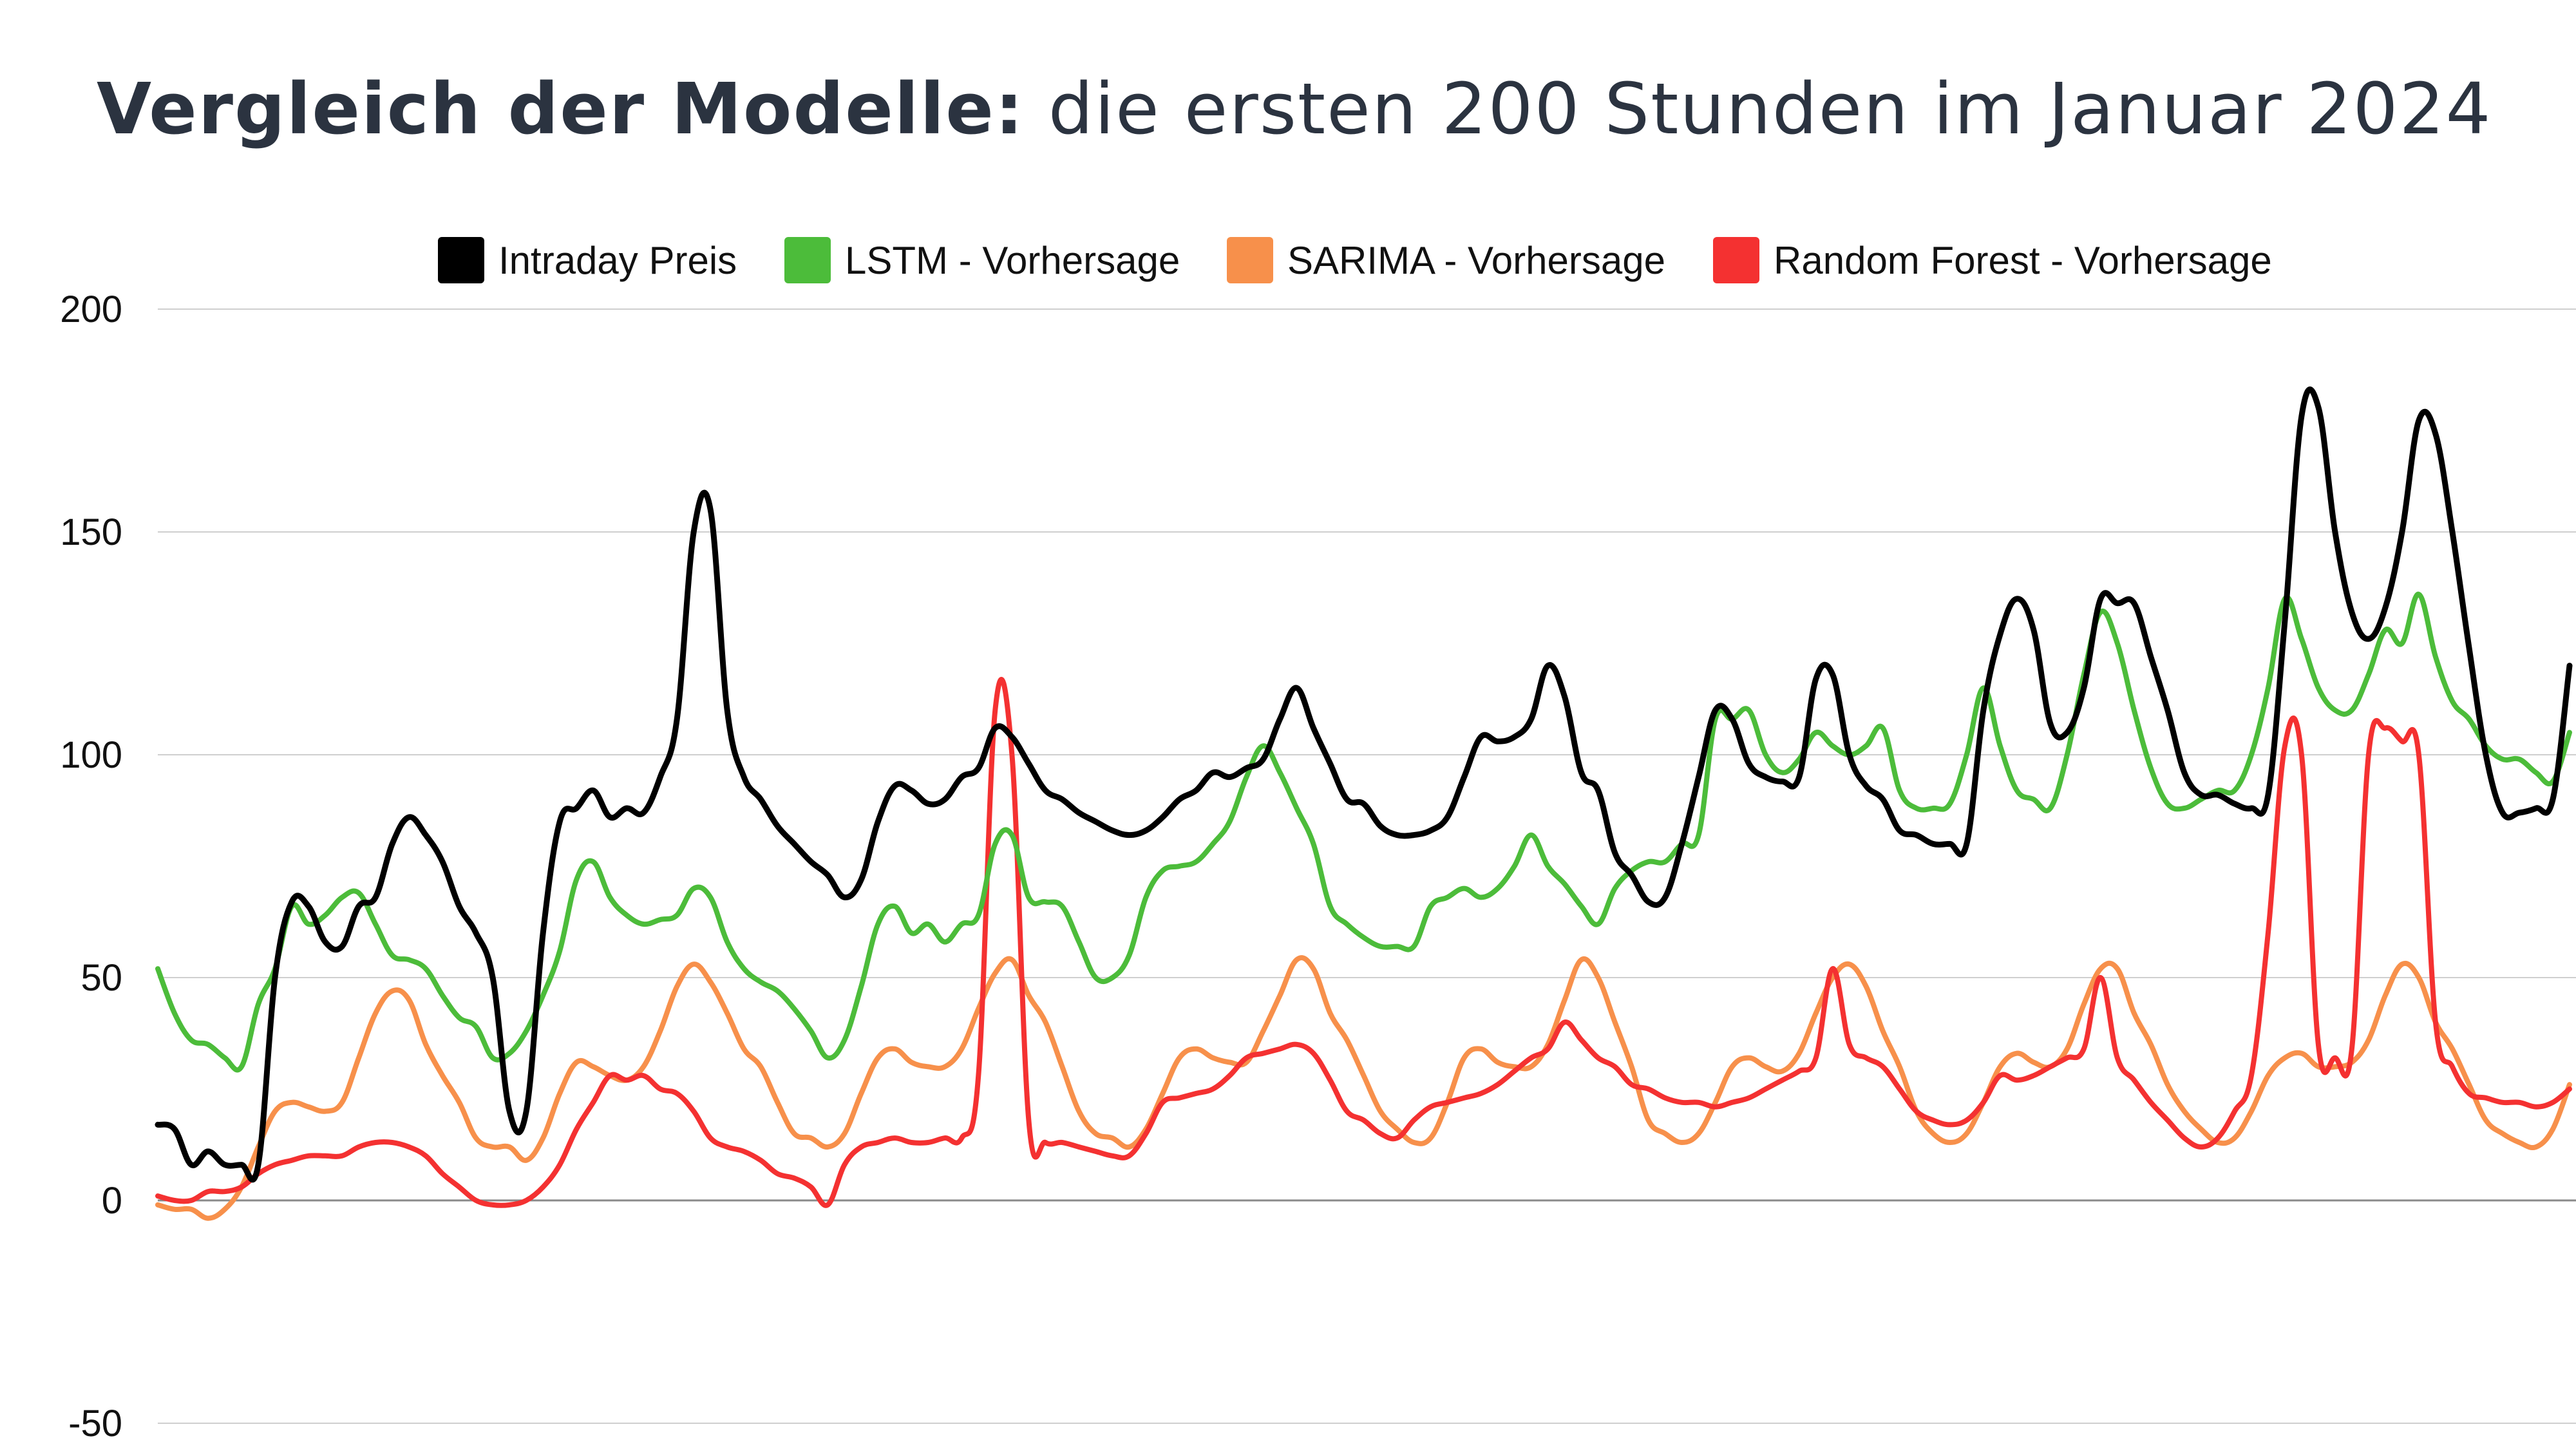  What do you see at coordinates (1012, 261) in the screenshot?
I see `legend-label: LSTM - Vorhersage` at bounding box center [1012, 261].